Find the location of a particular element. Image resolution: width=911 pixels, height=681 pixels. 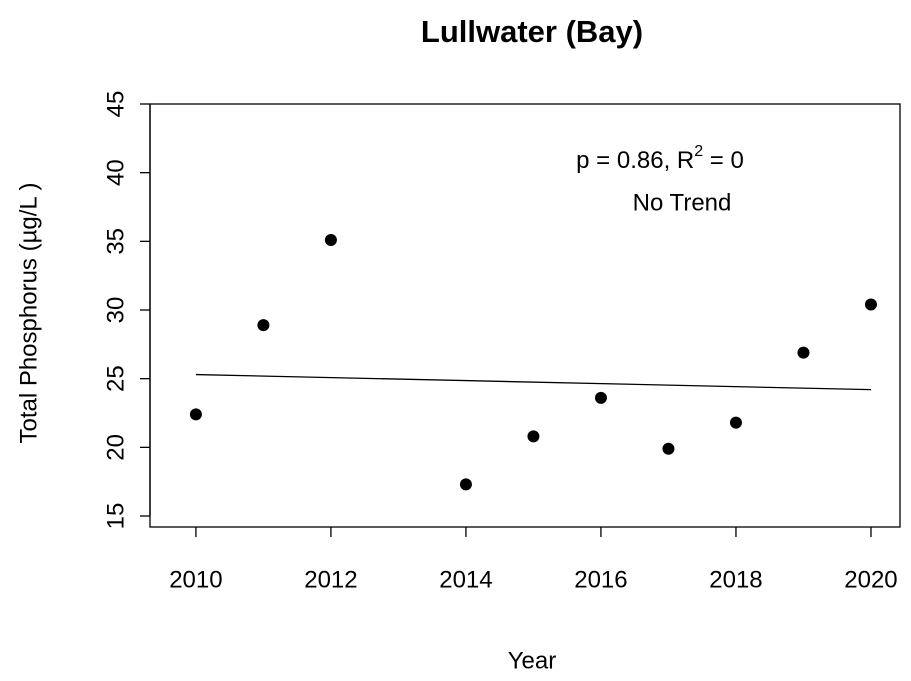

x-axis-label: Year is located at coordinates (532, 660).